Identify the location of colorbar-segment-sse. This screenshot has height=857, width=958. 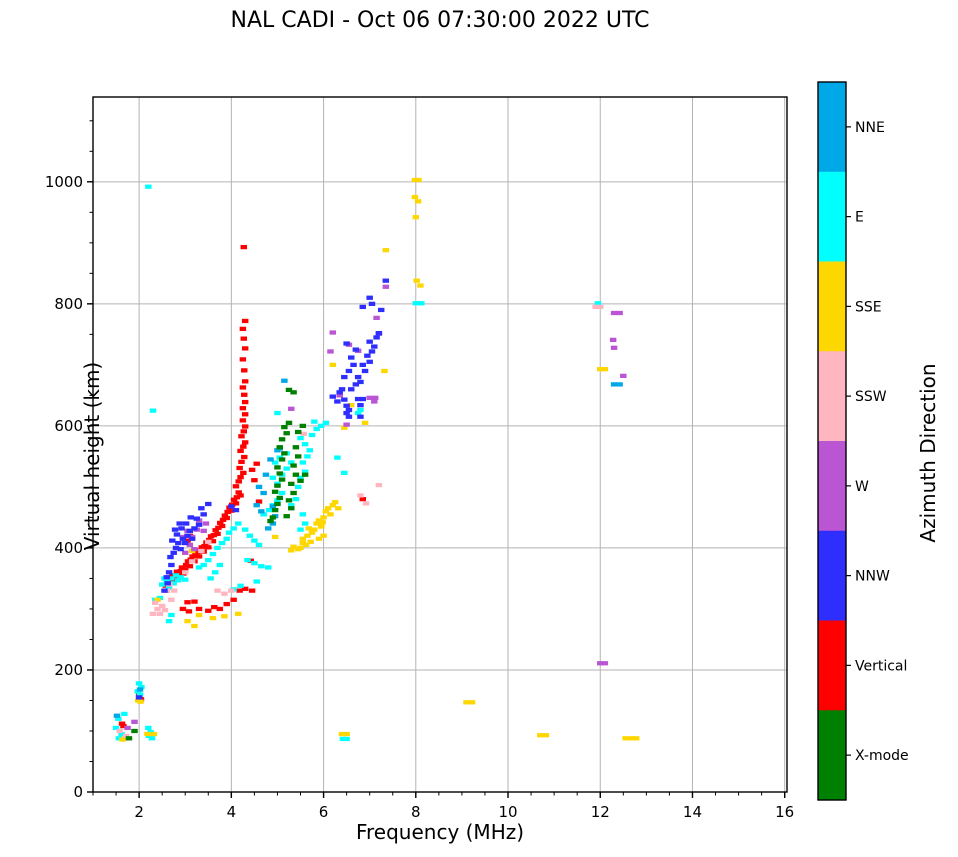
(832, 306).